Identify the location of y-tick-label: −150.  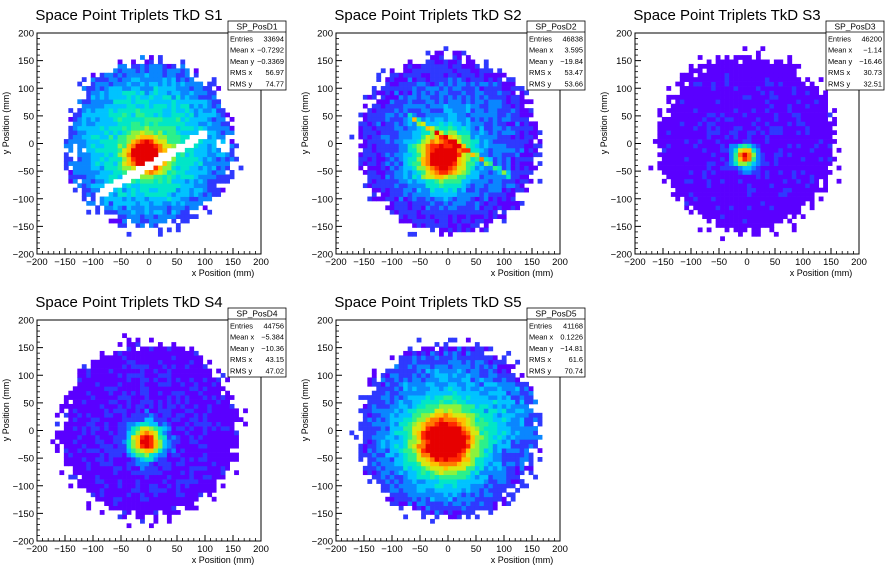
(322, 227).